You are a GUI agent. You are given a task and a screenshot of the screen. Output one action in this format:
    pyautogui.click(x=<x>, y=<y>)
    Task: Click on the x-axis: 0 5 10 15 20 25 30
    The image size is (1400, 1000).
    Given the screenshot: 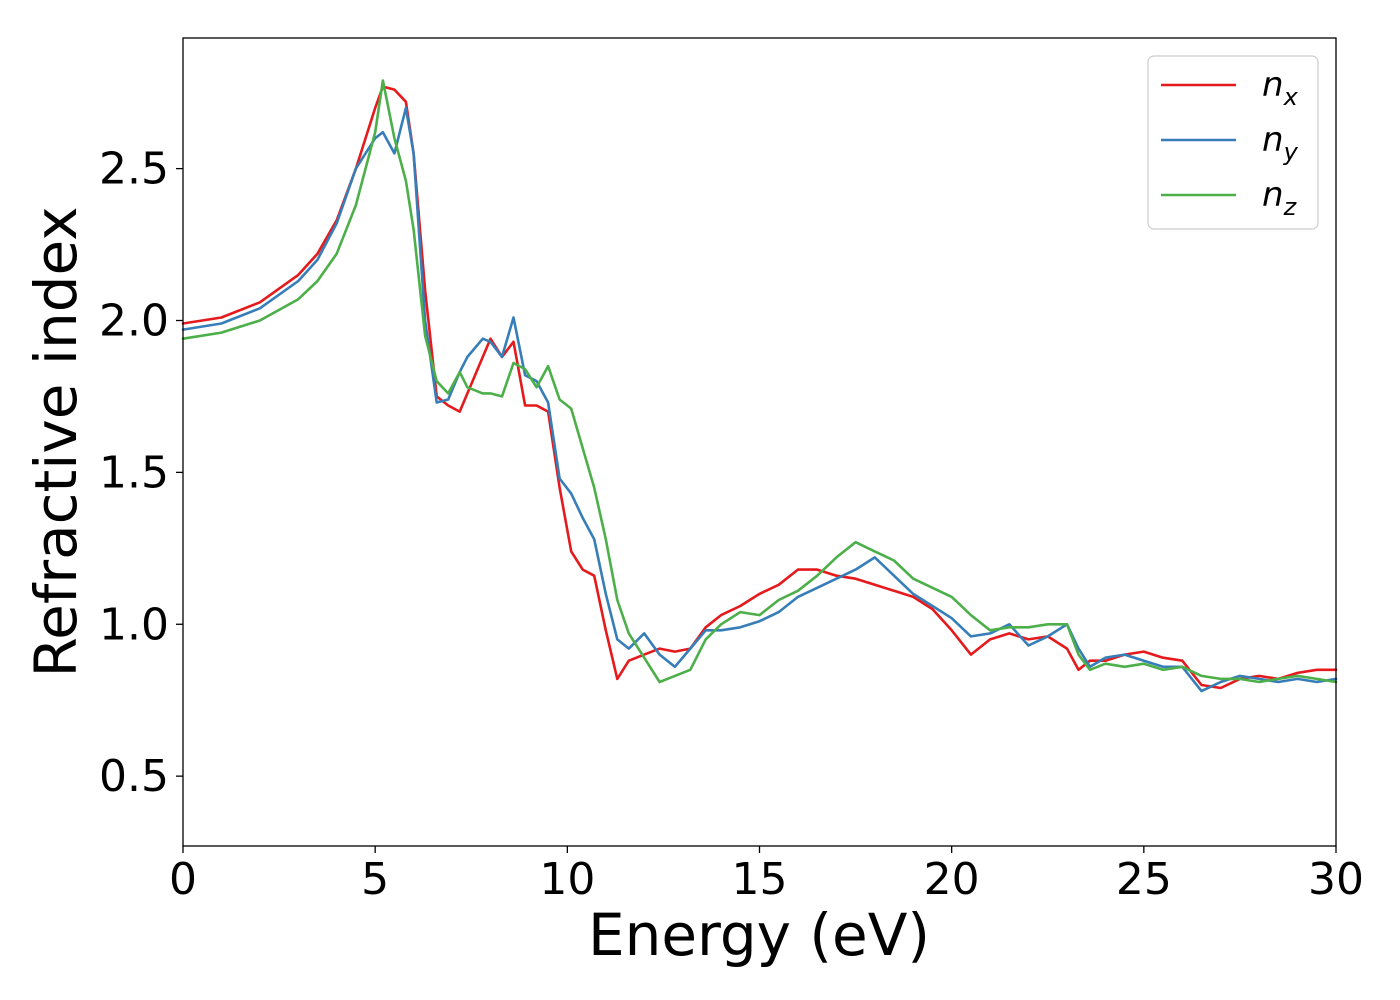 What is the action you would take?
    pyautogui.click(x=766, y=875)
    